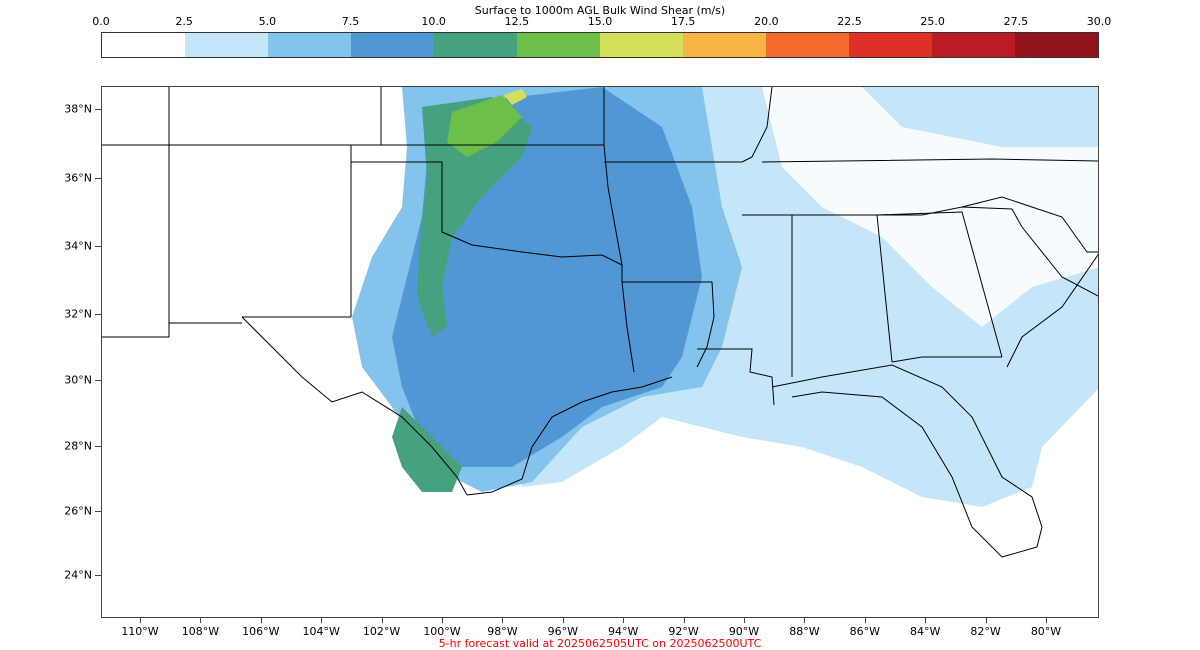 The width and height of the screenshot is (1200, 650). What do you see at coordinates (78, 178) in the screenshot?
I see `latitude-label: 36°N` at bounding box center [78, 178].